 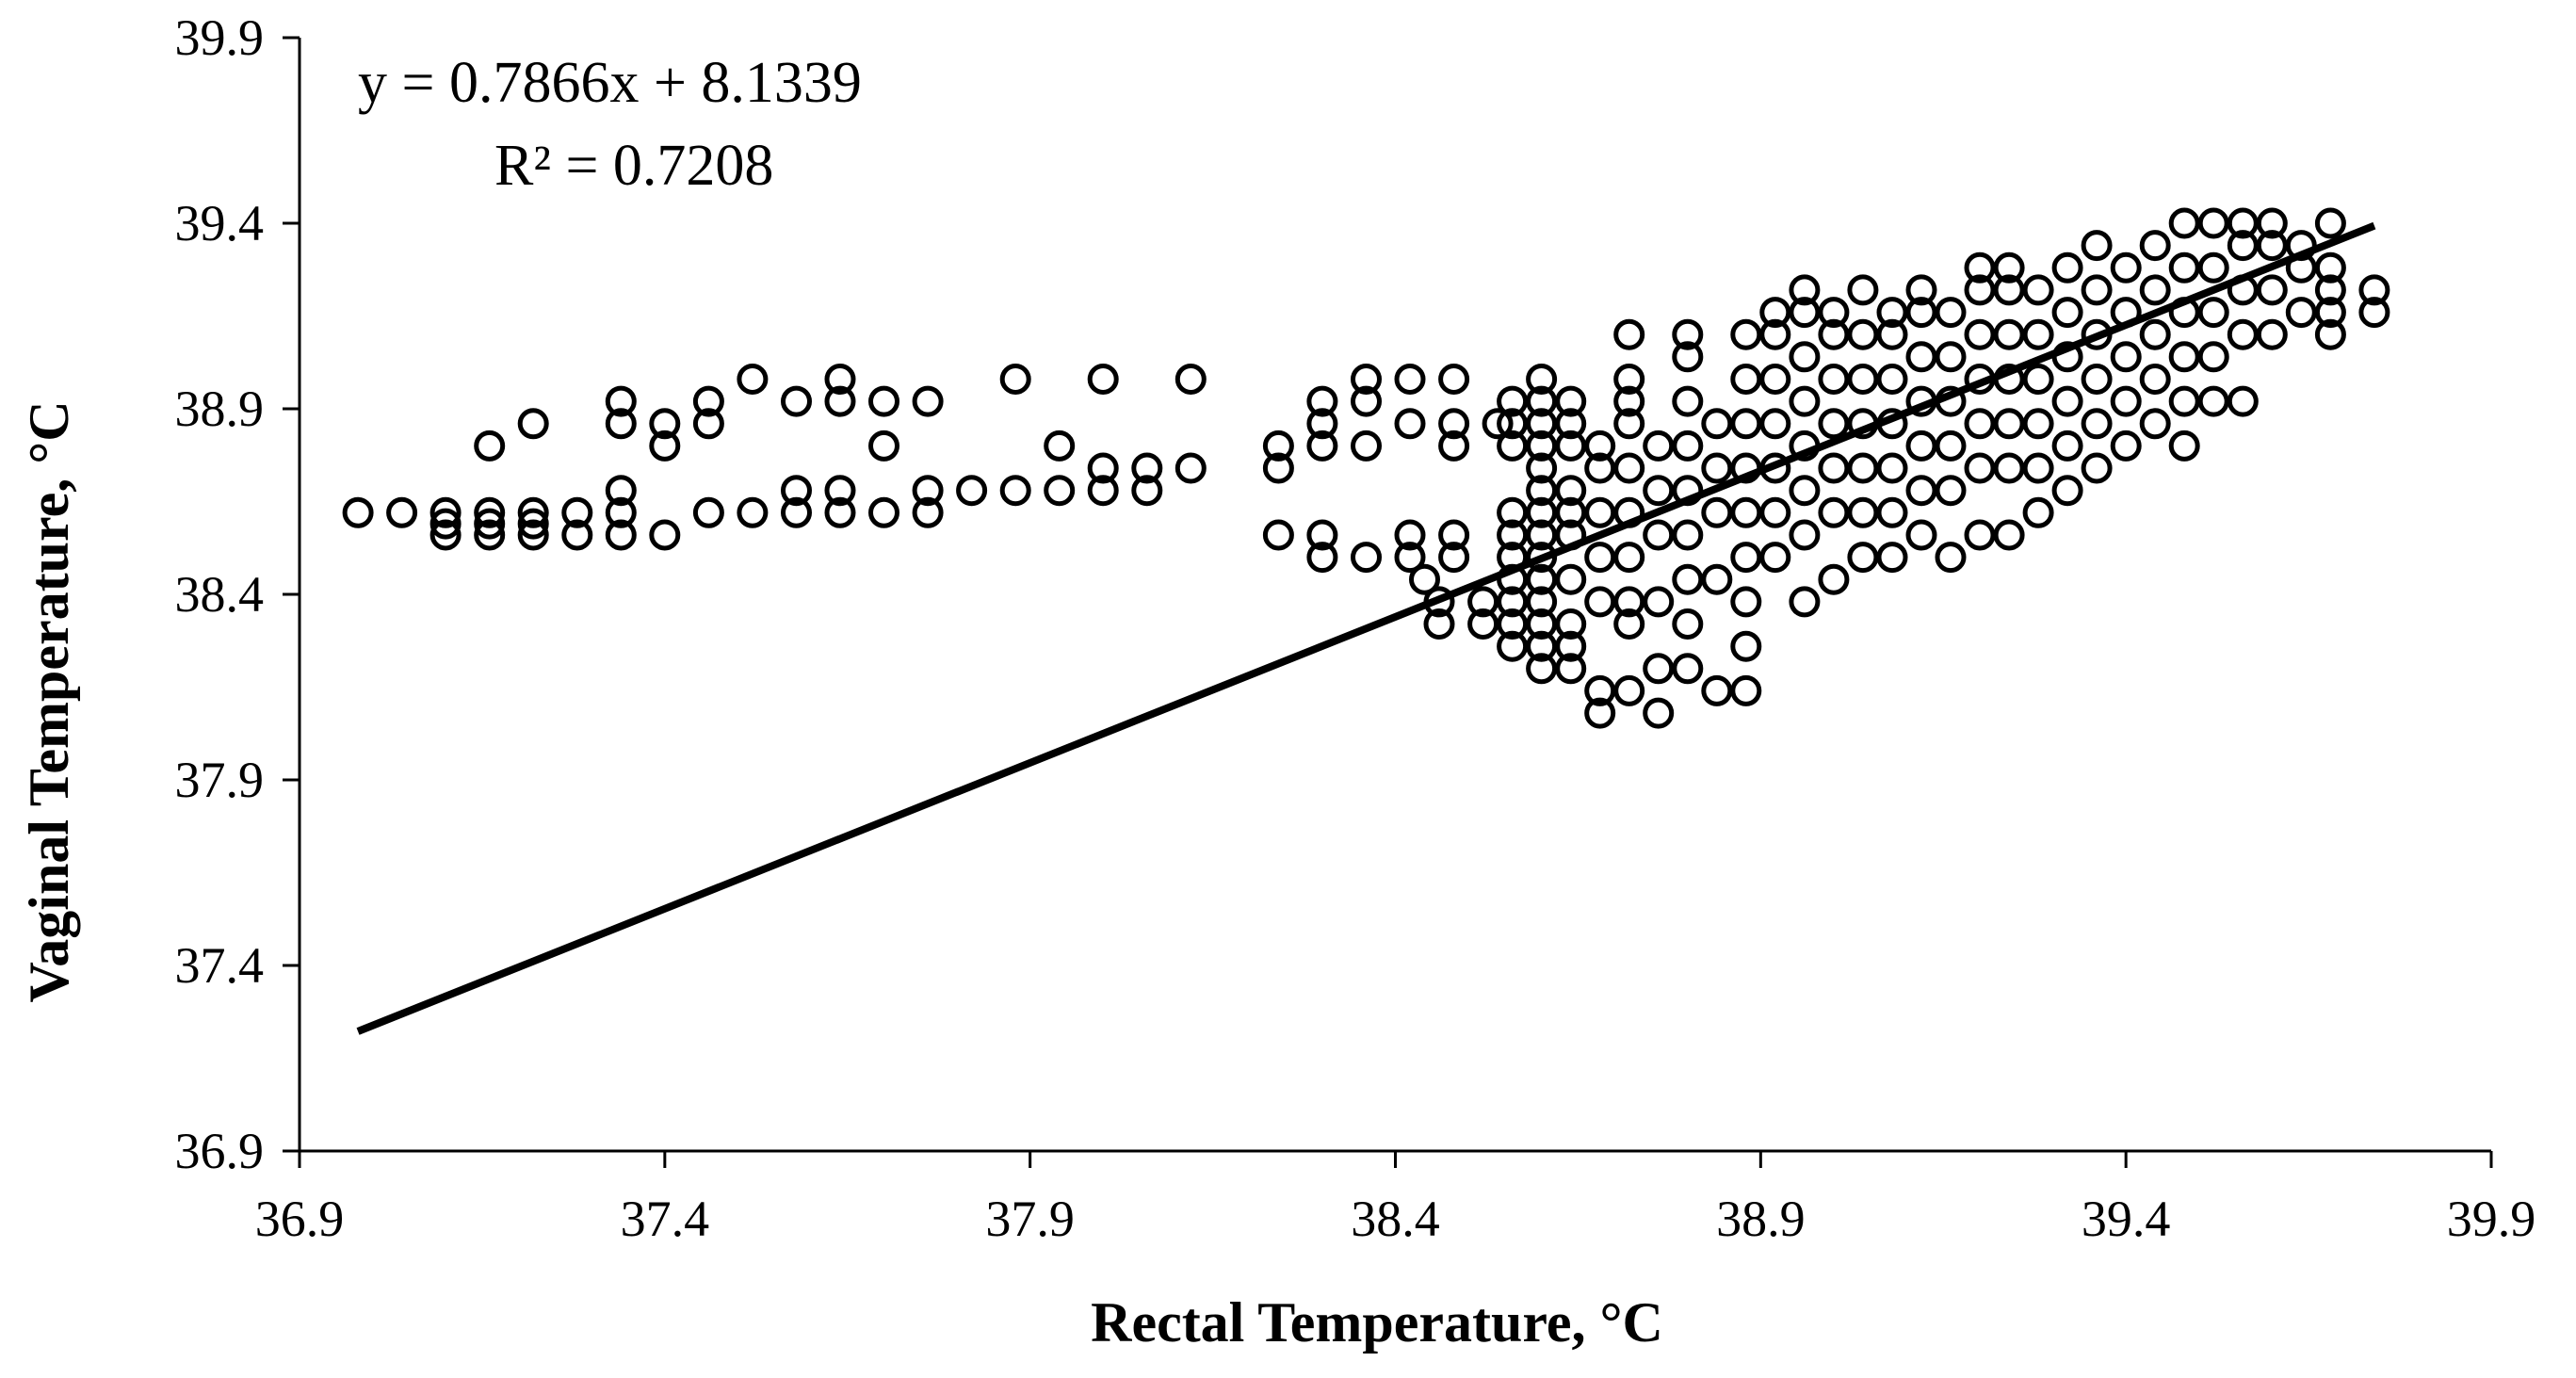 I want to click on equation-label: y = 0.7866x + 8.1339, so click(x=610, y=83).